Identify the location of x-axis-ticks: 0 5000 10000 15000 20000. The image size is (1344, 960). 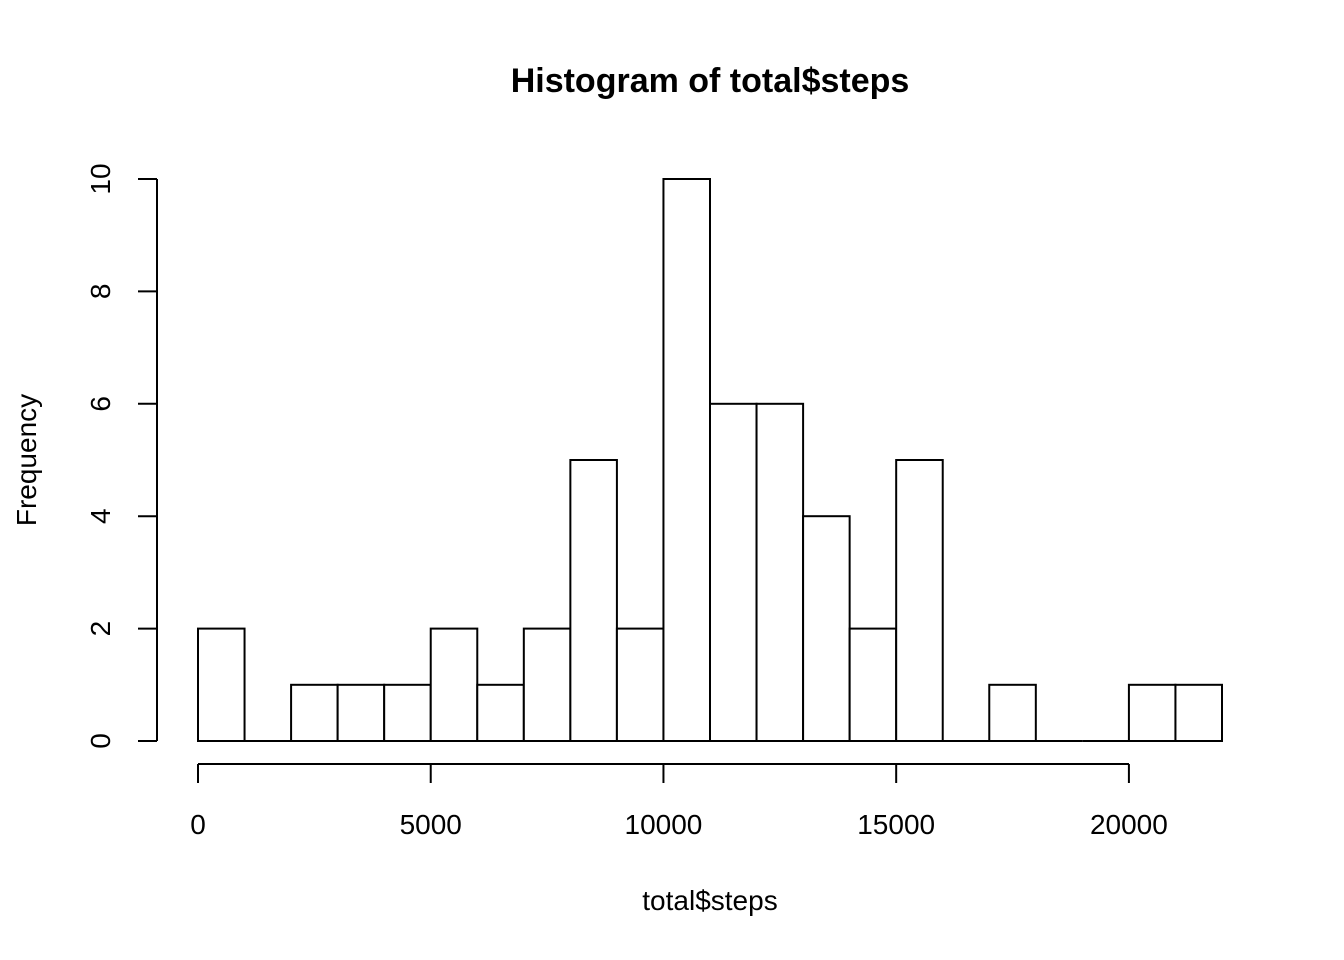
(679, 802).